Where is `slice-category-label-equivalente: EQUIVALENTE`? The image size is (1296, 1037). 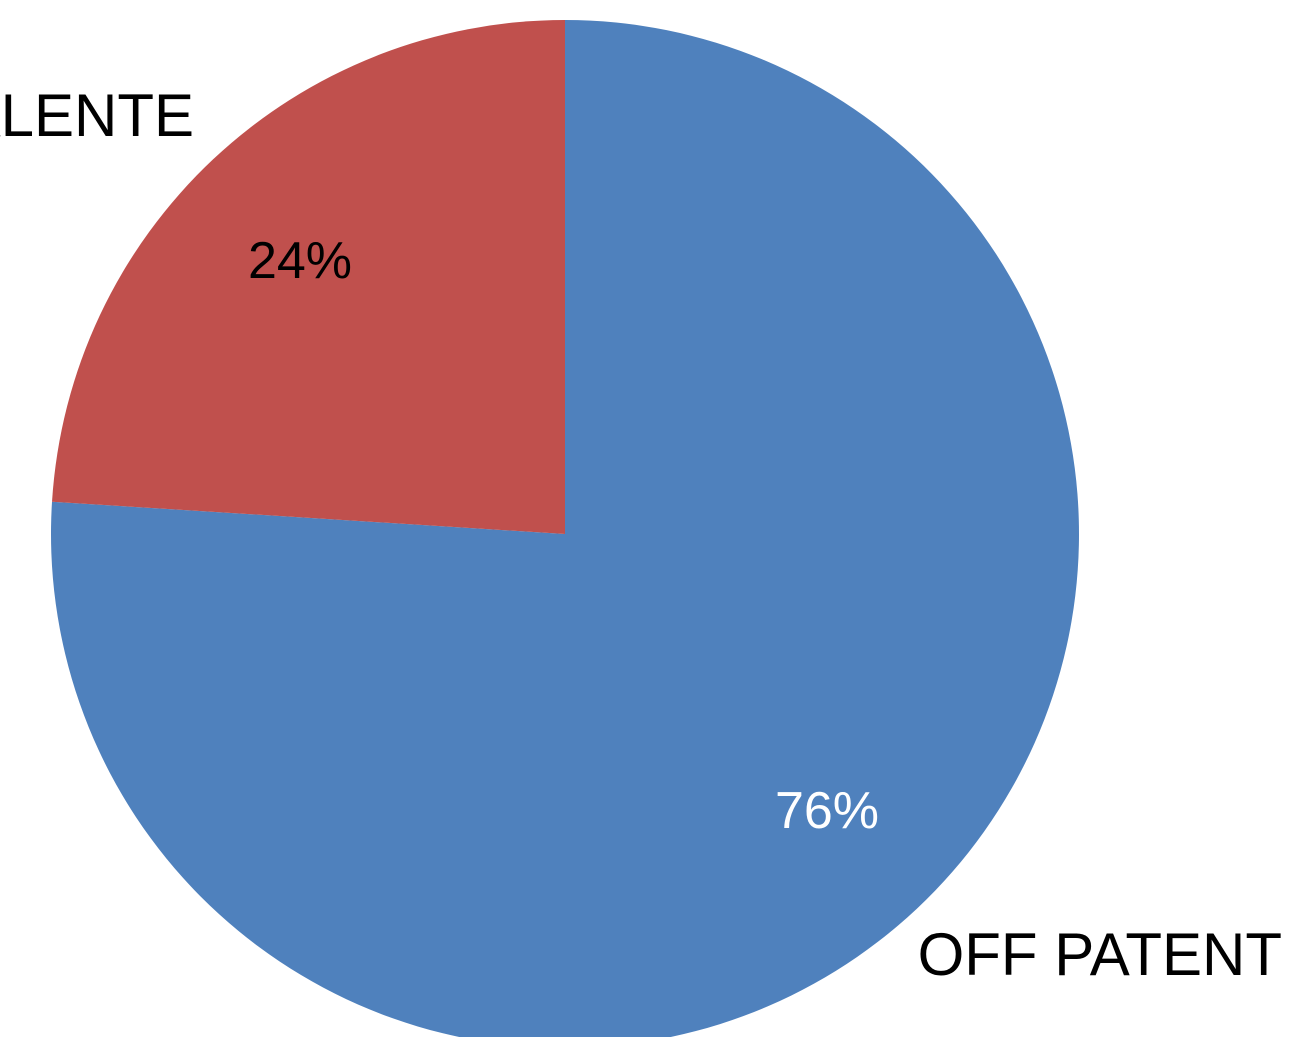 slice-category-label-equivalente: EQUIVALENTE is located at coordinates (97, 115).